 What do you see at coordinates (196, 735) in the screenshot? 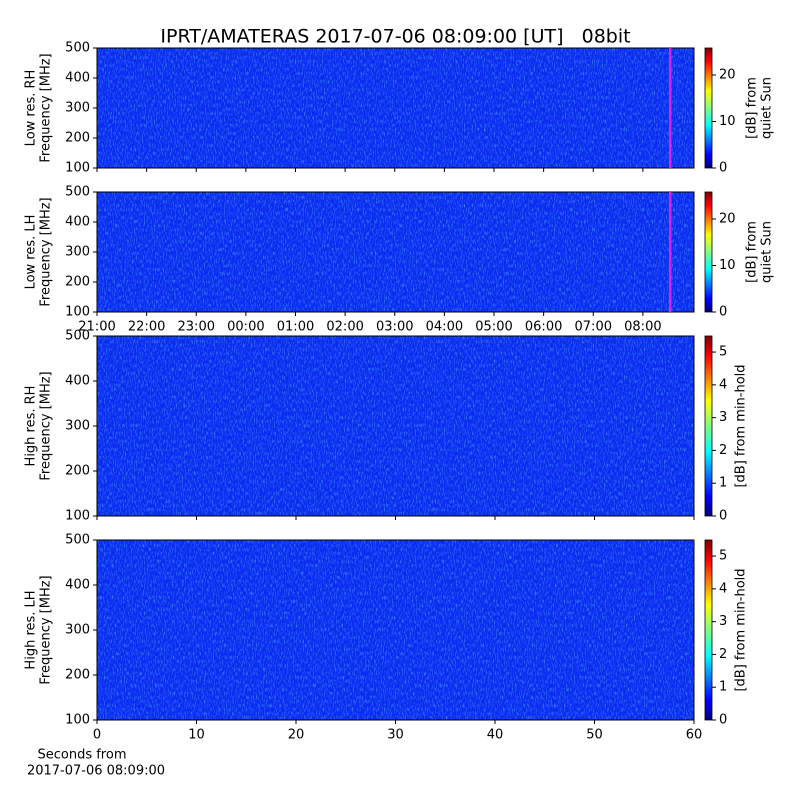
I see `x-tick-label: 10` at bounding box center [196, 735].